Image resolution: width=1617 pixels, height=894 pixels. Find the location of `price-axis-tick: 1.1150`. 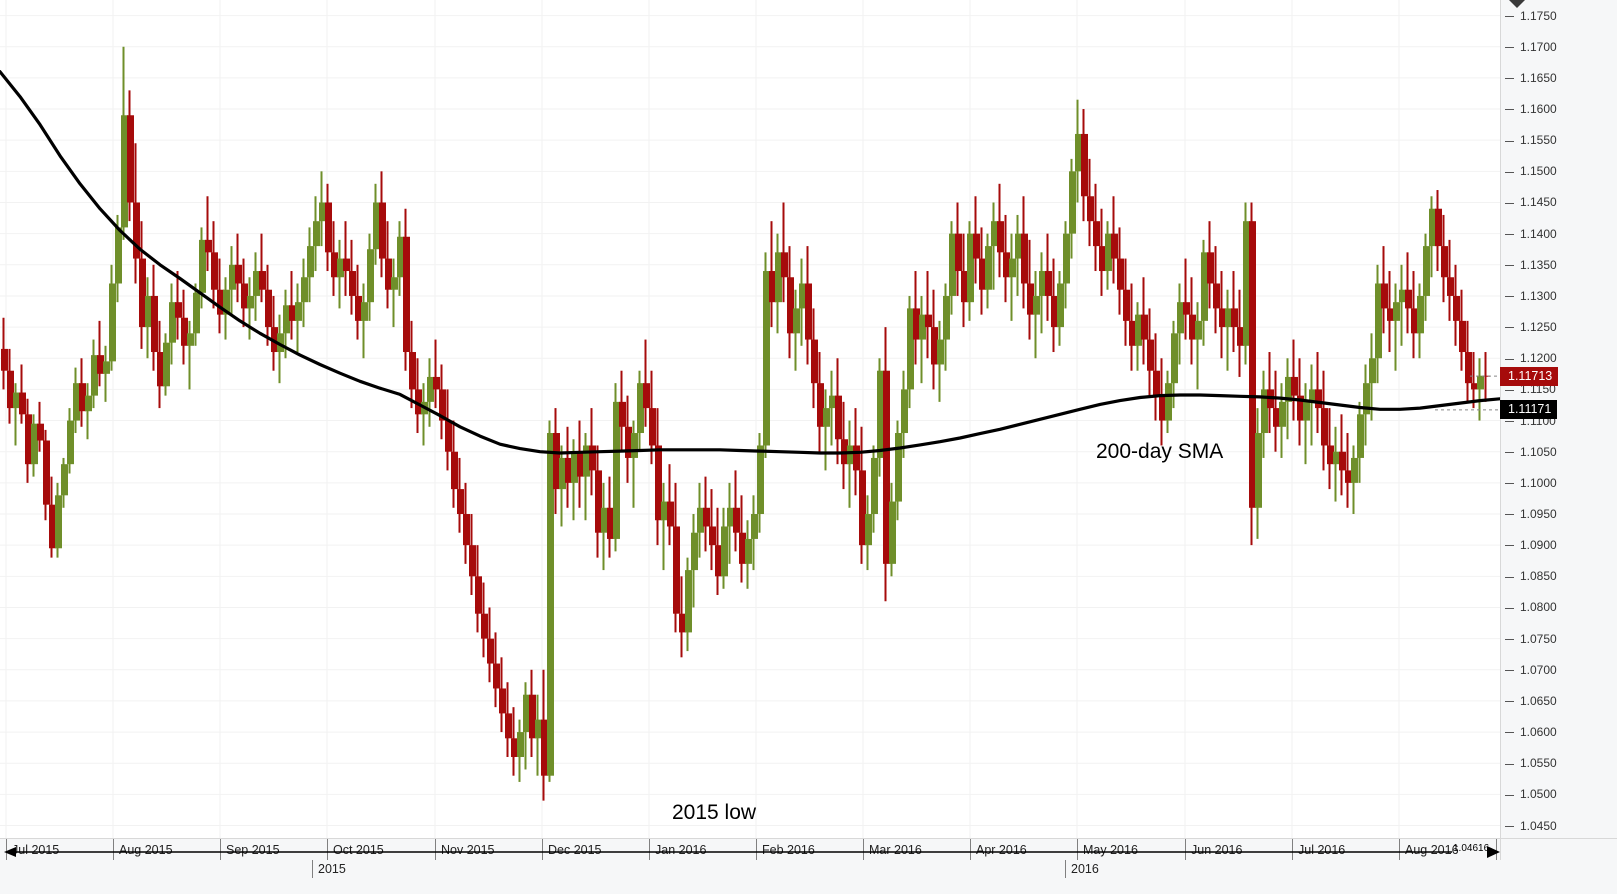

price-axis-tick: 1.1150 is located at coordinates (1528, 389).